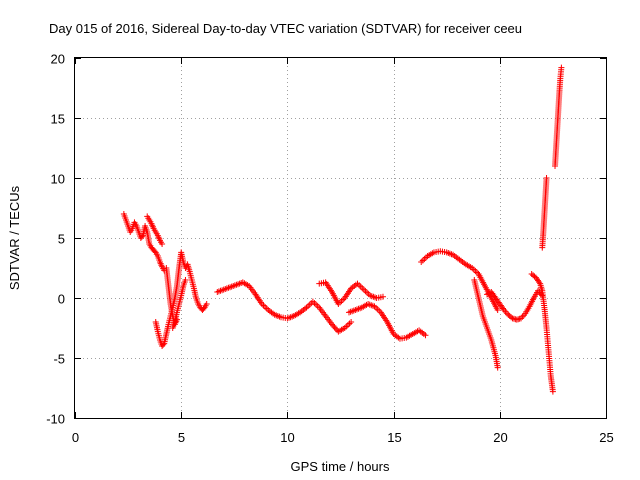  I want to click on x-tick-label: 10, so click(287, 437).